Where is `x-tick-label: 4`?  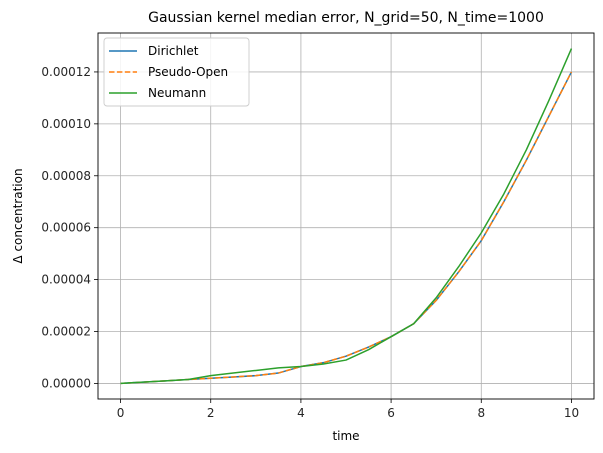 x-tick-label: 4 is located at coordinates (301, 413).